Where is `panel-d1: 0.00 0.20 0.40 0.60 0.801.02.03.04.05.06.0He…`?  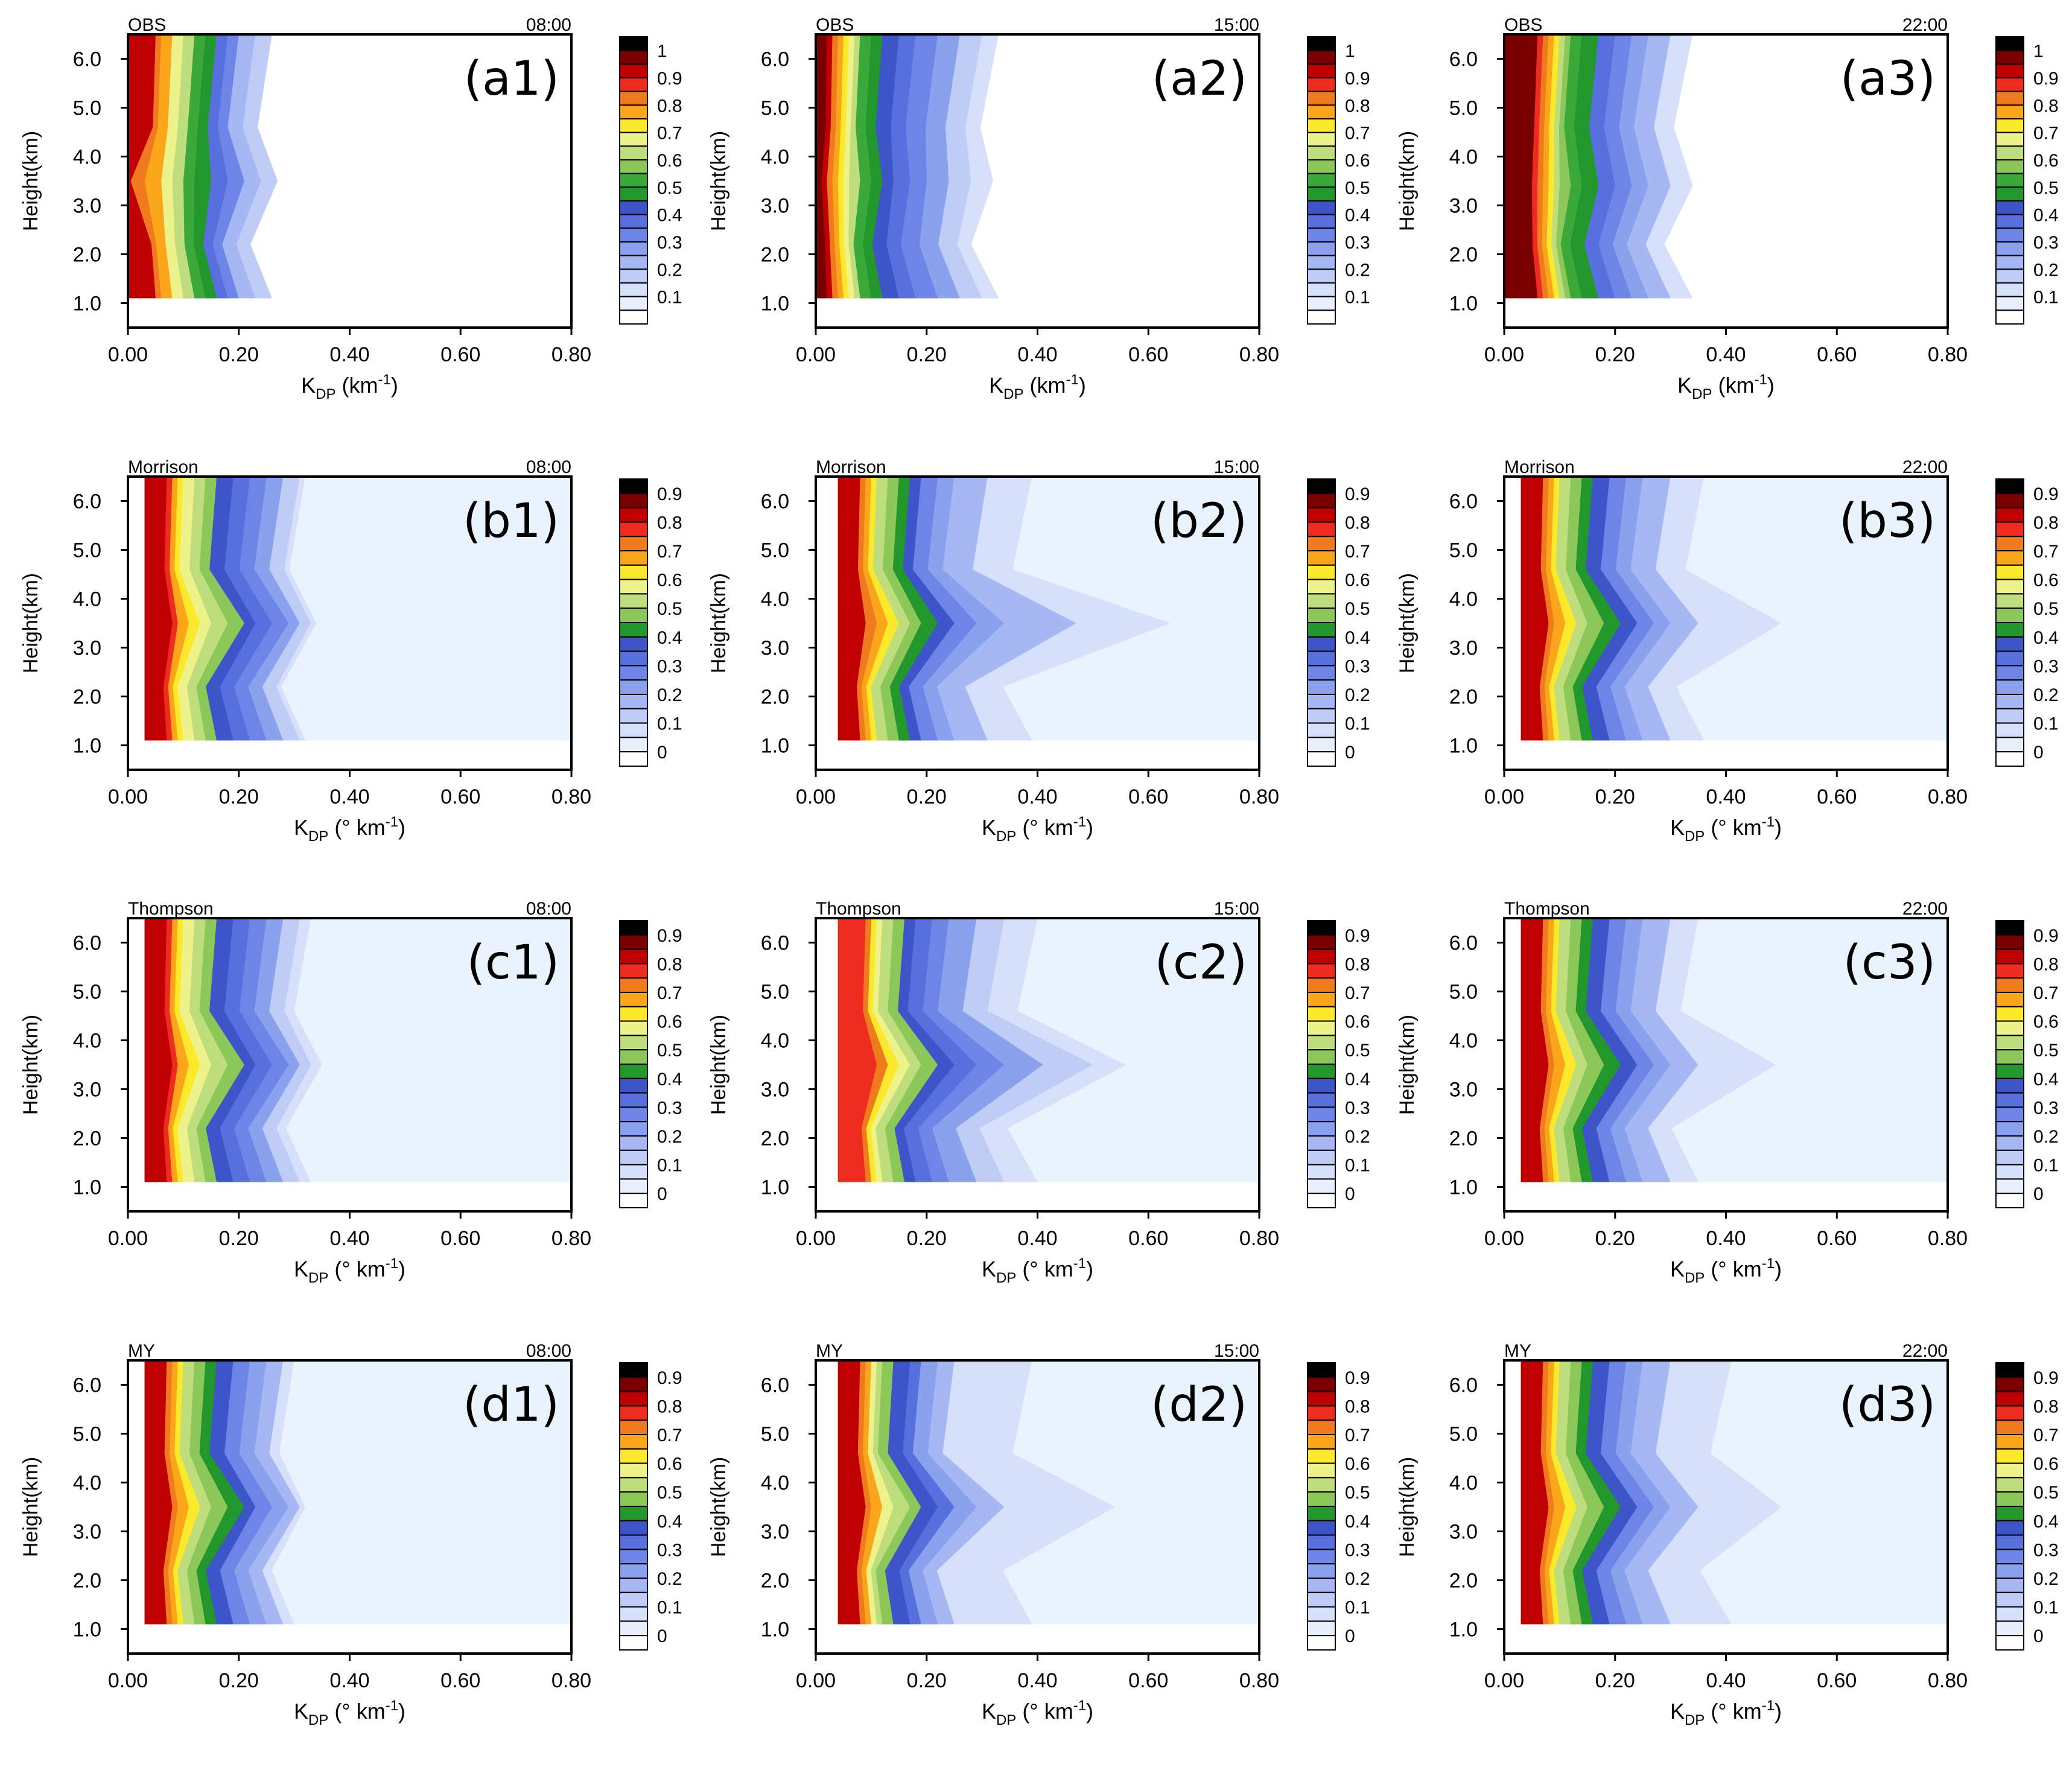
panel-d1: 0.00 0.20 0.40 0.60 0.801.02.03.04.05.06.0He… is located at coordinates (351, 1534).